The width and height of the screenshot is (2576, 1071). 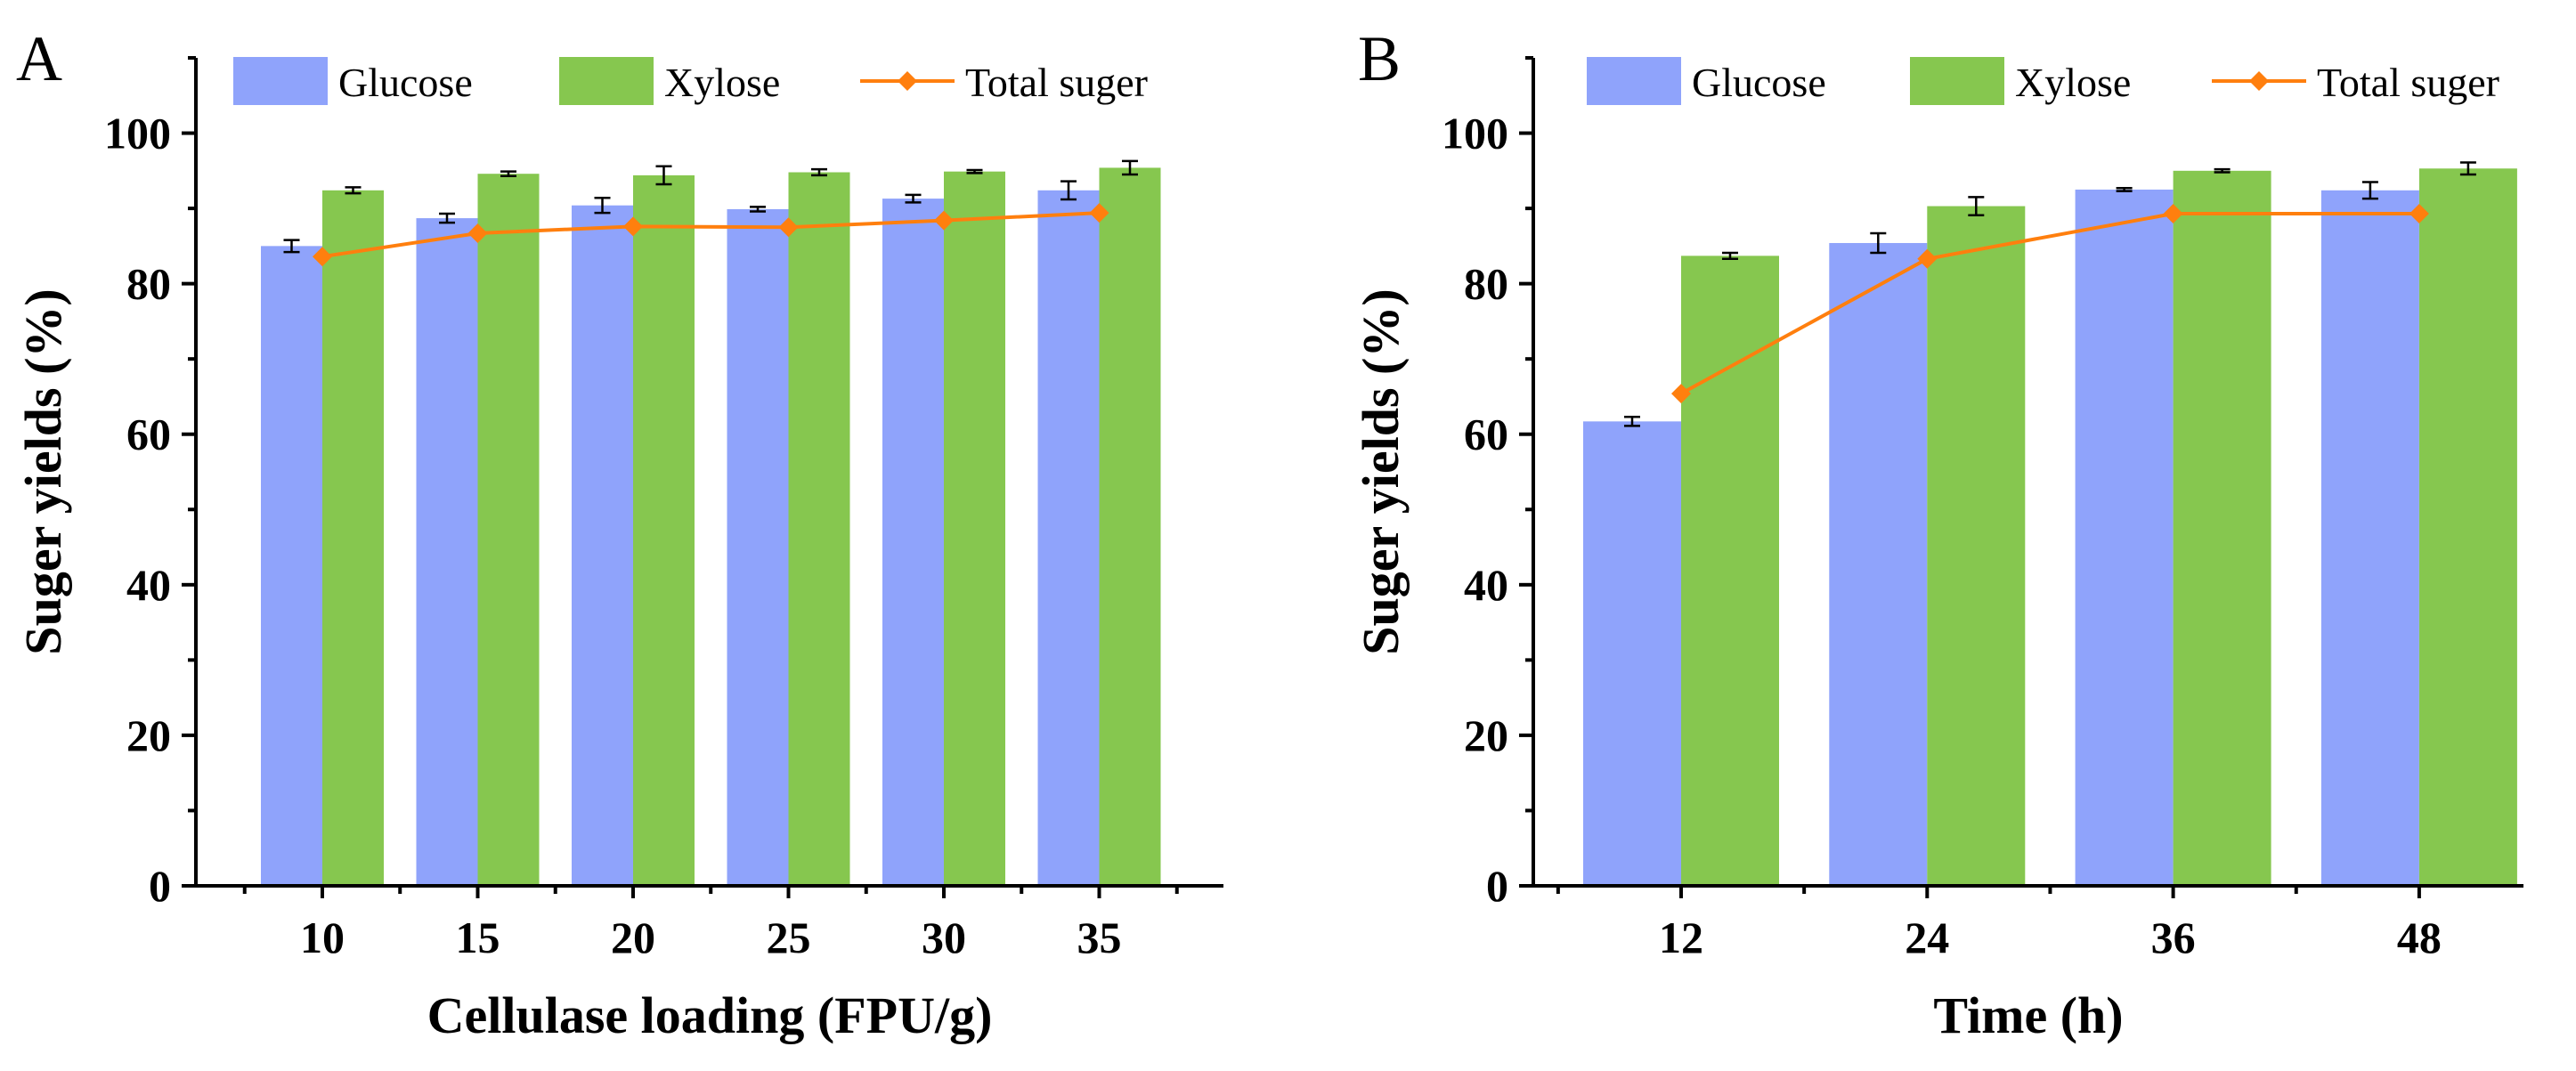 What do you see at coordinates (2173, 937) in the screenshot?
I see `x-tick-label: 36` at bounding box center [2173, 937].